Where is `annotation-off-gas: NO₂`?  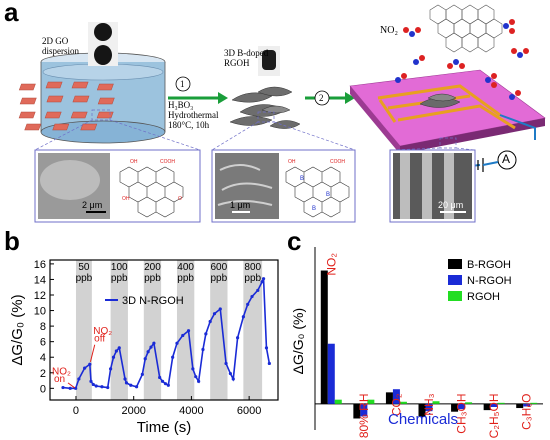 annotation-off-gas: NO₂ is located at coordinates (102, 331).